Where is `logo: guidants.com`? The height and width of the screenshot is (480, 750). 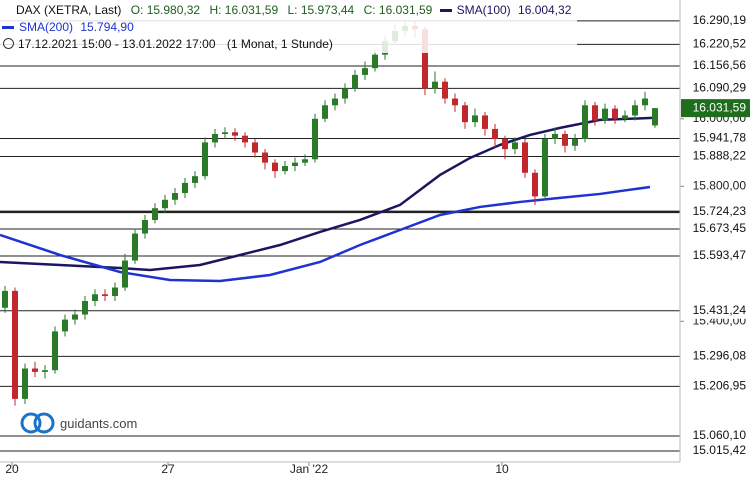
logo: guidants.com is located at coordinates (78, 423).